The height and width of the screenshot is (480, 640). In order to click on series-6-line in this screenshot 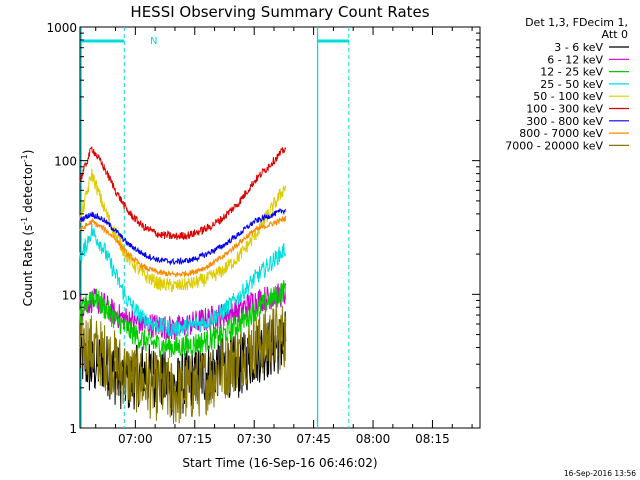, I will do `click(183, 237)`.